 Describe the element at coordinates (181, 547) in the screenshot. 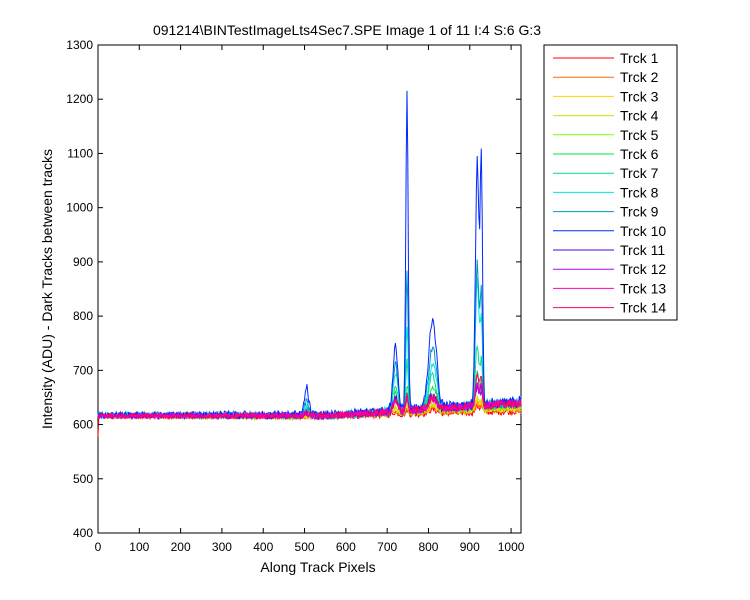

I see `x-tick-label: 200` at that location.